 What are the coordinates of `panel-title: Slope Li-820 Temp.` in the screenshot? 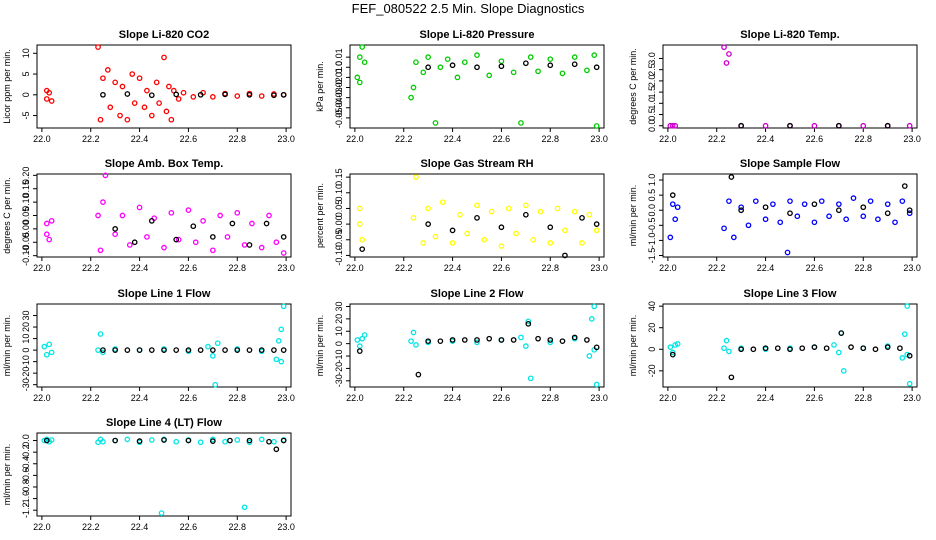 It's located at (789, 35).